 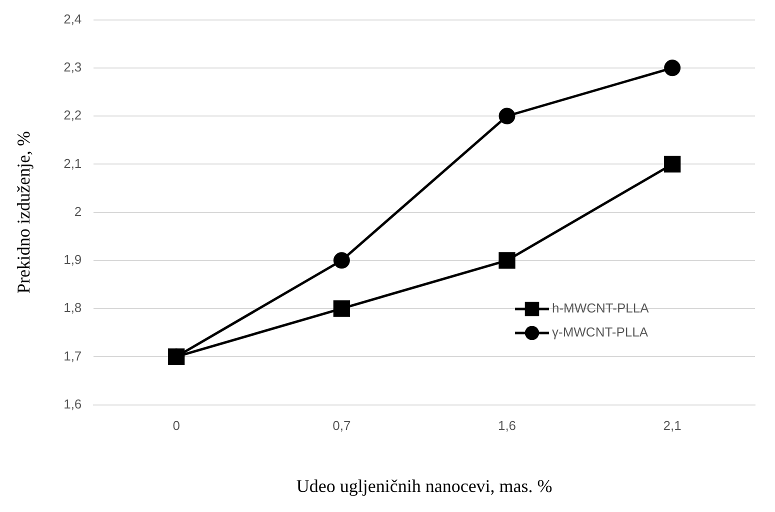 I want to click on x-axis-title: Udeo ugljeničnih nanocevi, mas. %, so click(x=424, y=486).